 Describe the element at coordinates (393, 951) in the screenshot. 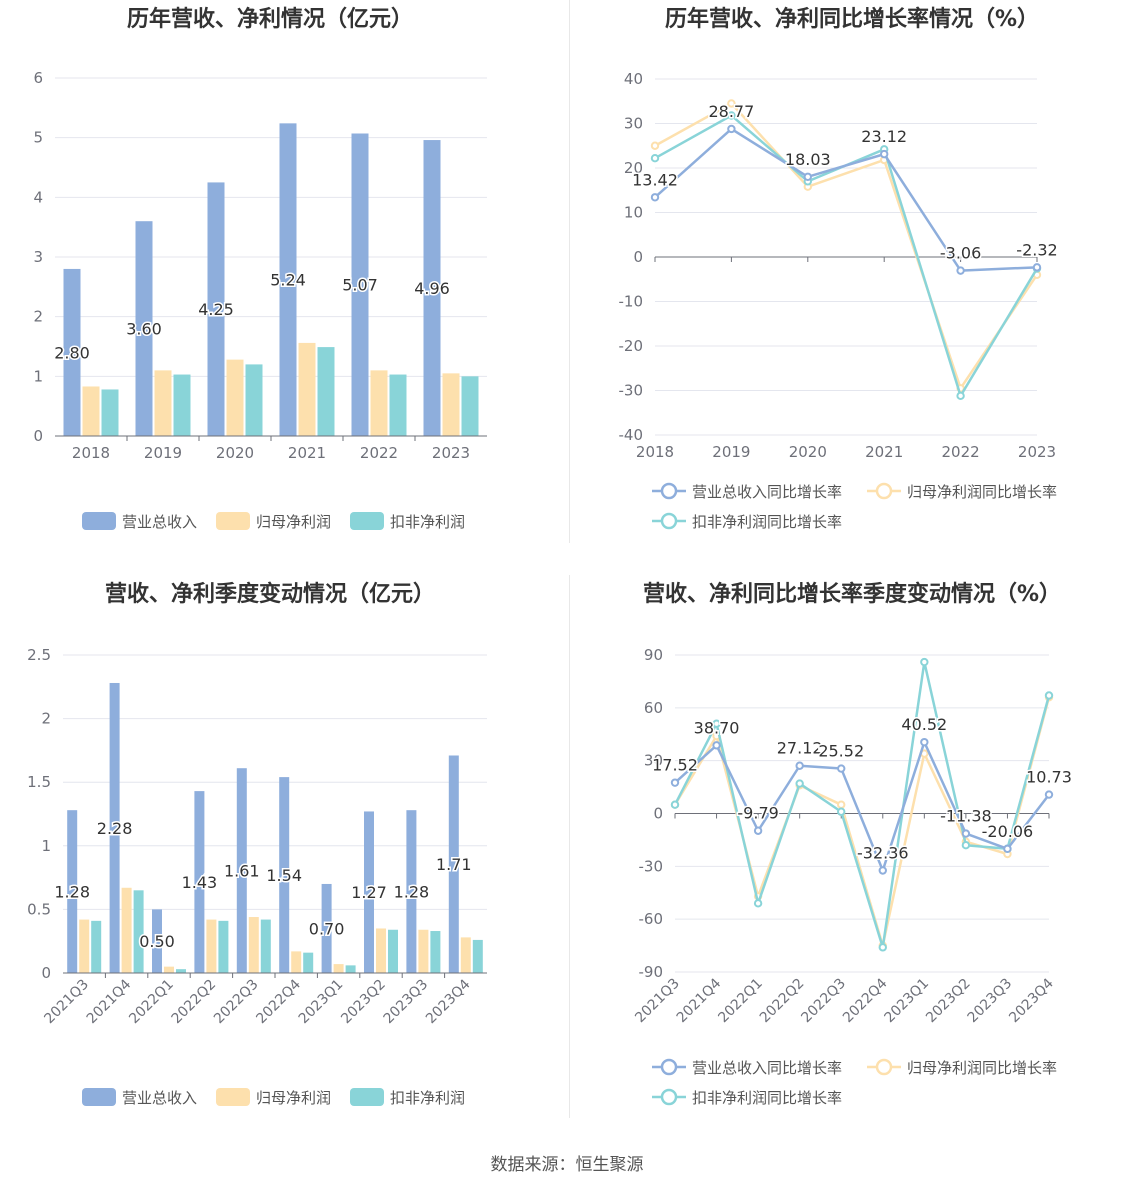

I see `bar-deducted-profit-2023q2` at that location.